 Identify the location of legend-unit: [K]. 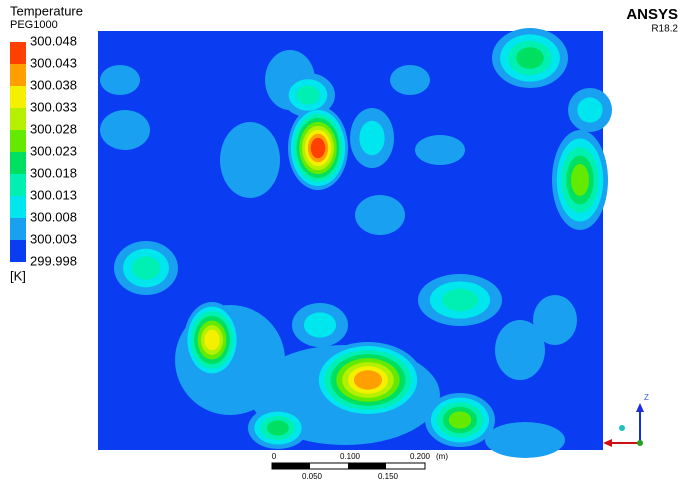
(18, 275).